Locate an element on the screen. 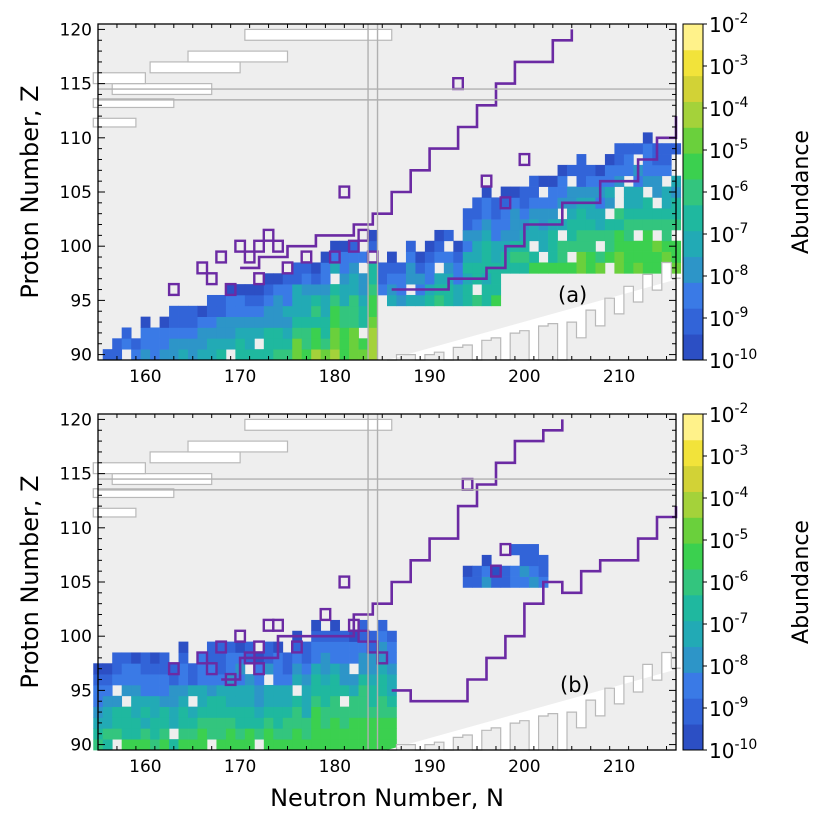 Image resolution: width=830 pixels, height=830 pixels. colorbar-tick-label: 10⁻⁹ is located at coordinates (728, 318).